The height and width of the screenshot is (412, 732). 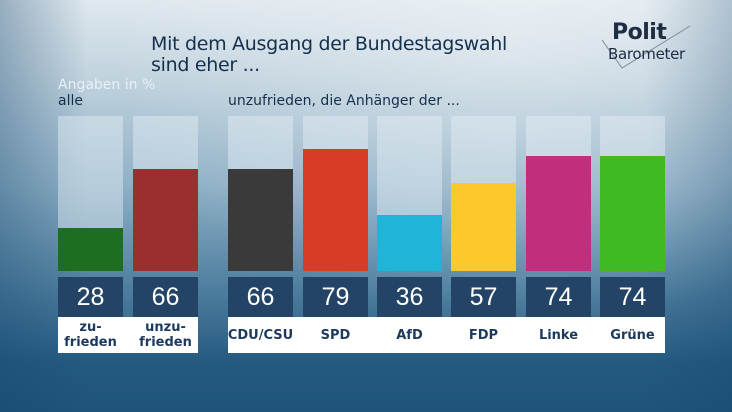 I want to click on category-label-line: unzu-, so click(x=165, y=327).